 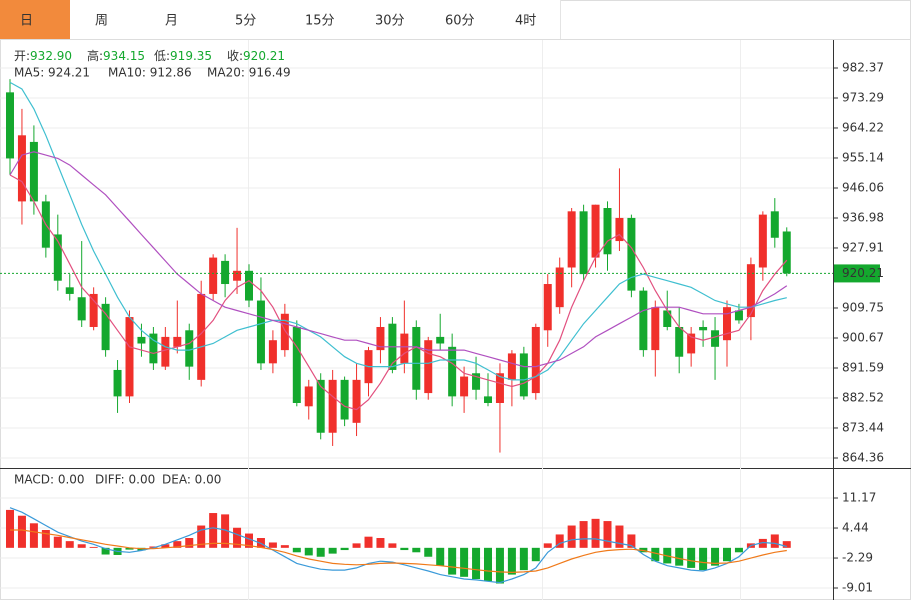 What do you see at coordinates (863, 247) in the screenshot?
I see `y-tick-label: 927.91` at bounding box center [863, 247].